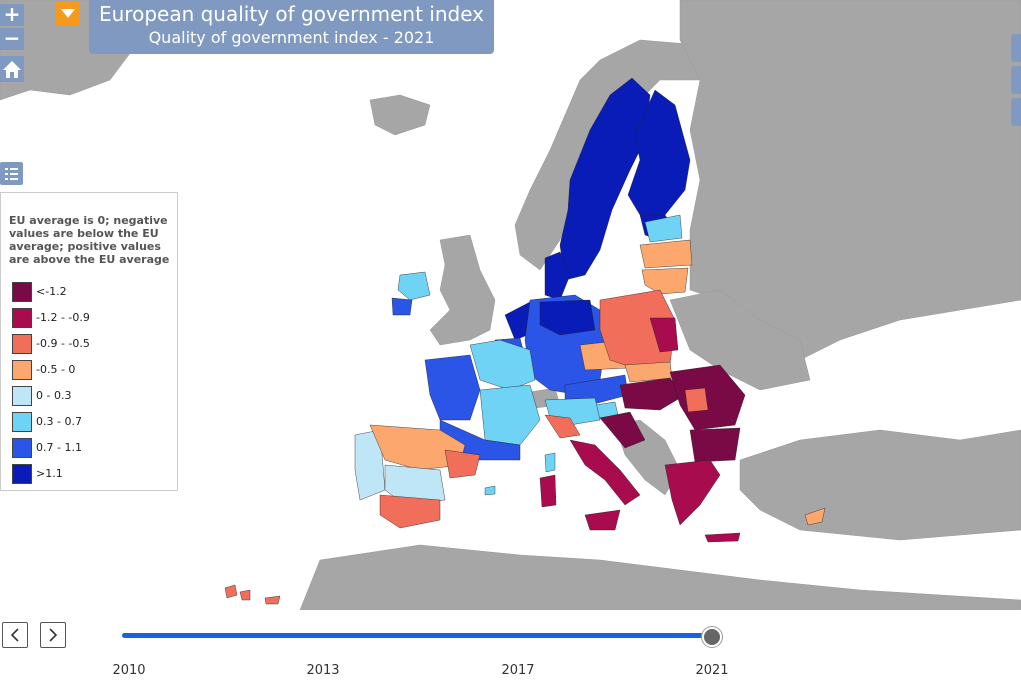  I want to click on chevron-right-icon, so click(53, 635).